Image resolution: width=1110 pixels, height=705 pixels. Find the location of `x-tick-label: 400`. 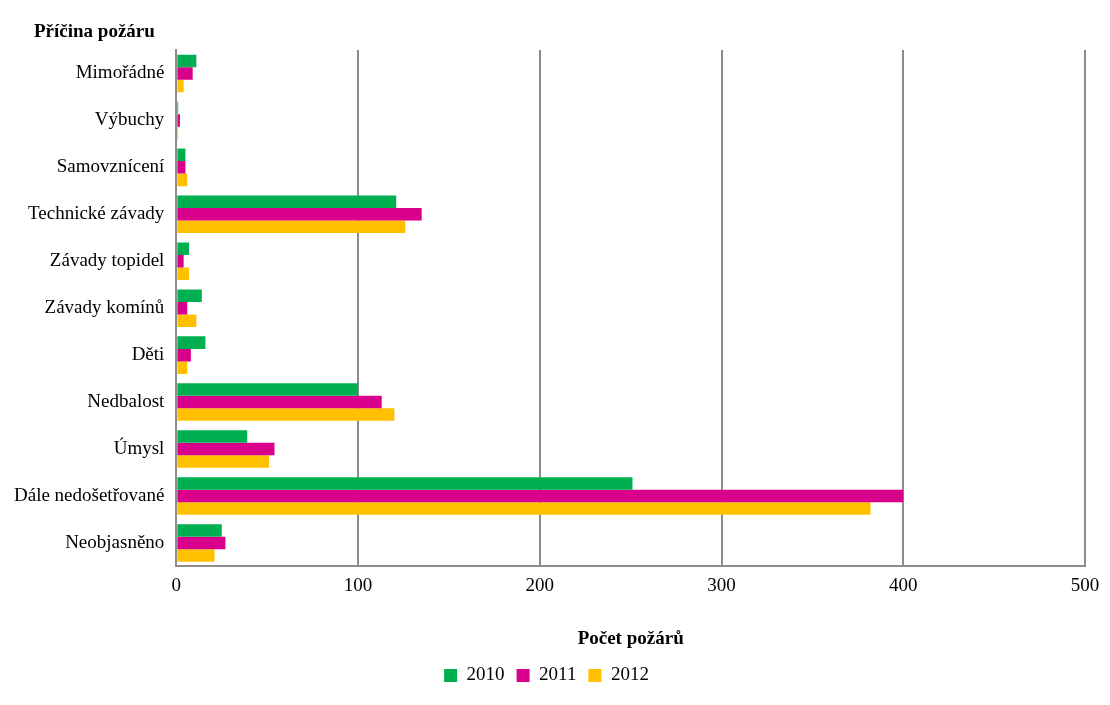

x-tick-label: 400 is located at coordinates (903, 584).